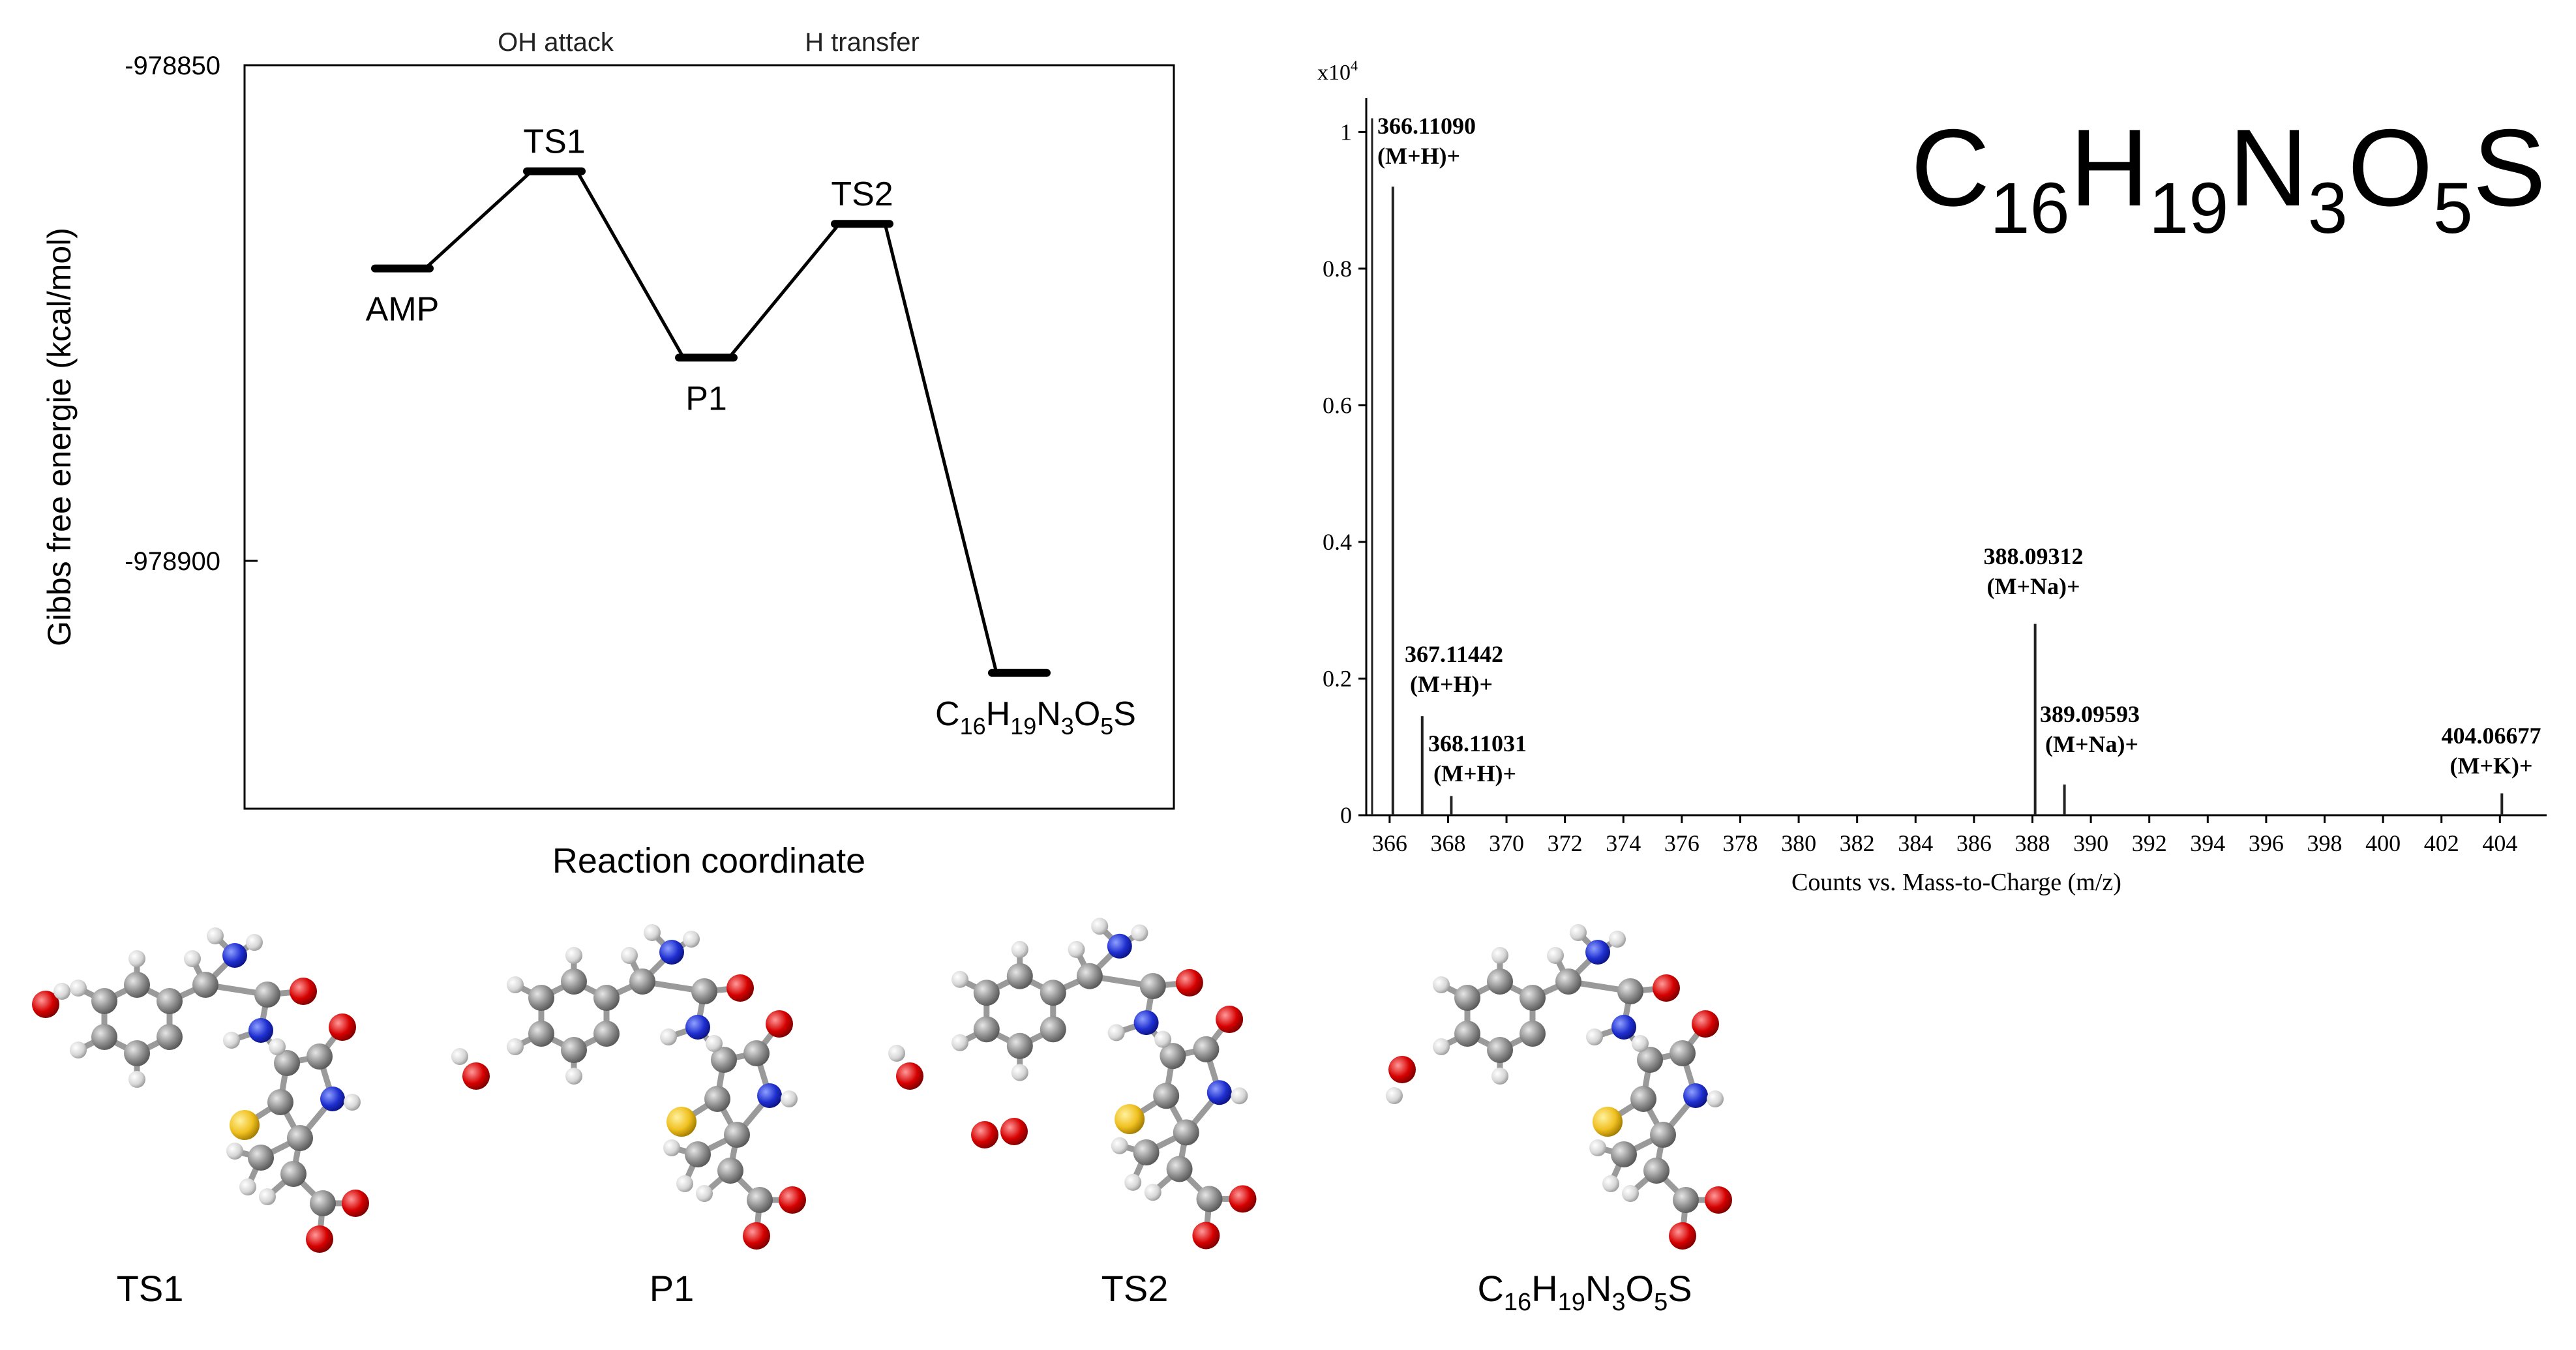 This screenshot has height=1350, width=2576. Describe the element at coordinates (973, 726) in the screenshot. I see `energy-state-label-part: 16` at that location.